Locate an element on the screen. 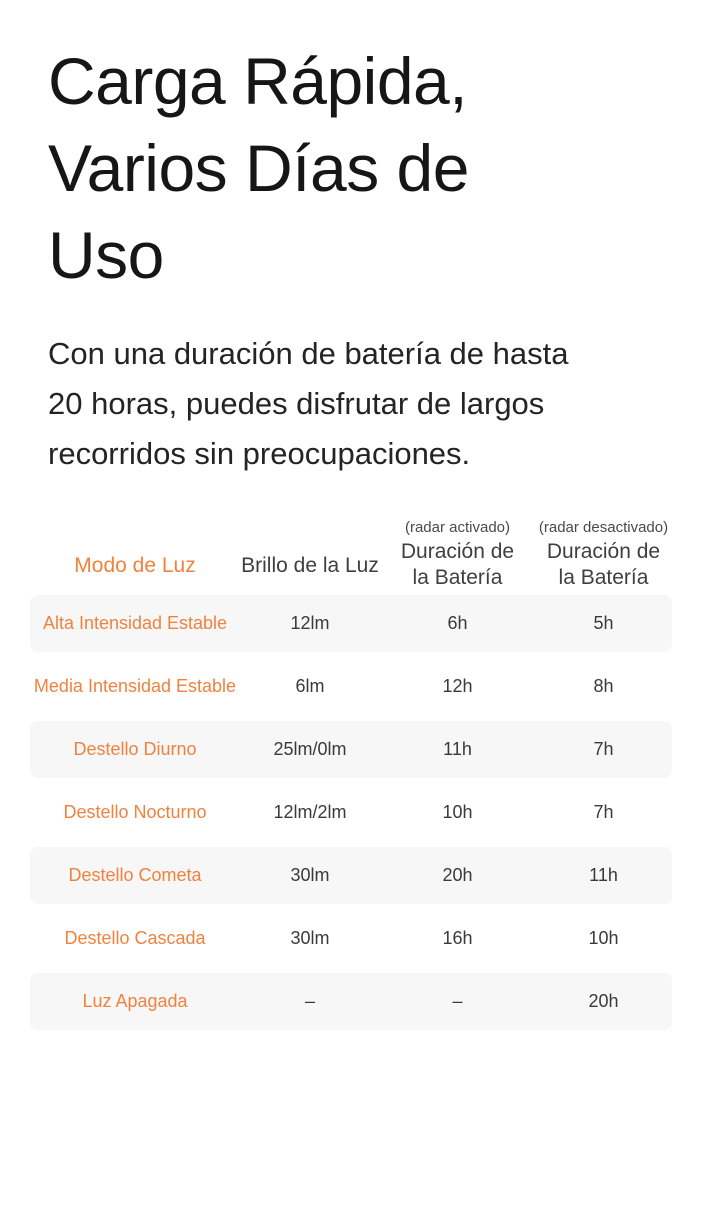 The height and width of the screenshot is (1220, 704). battery-radar-on-cell: 10h is located at coordinates (457, 812).